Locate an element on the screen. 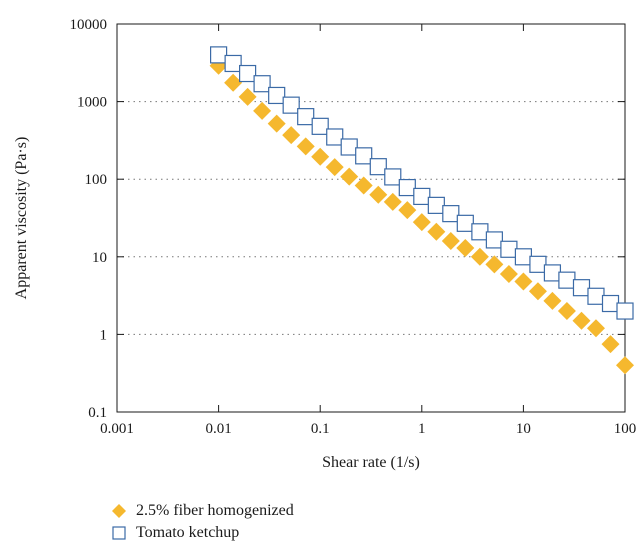 The image size is (640, 545). x-tick-label-0: 0.001 is located at coordinates (117, 429).